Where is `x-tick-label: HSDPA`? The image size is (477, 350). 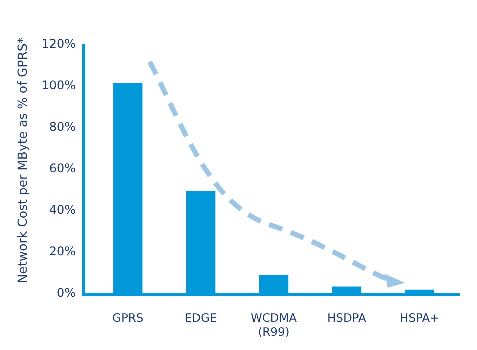
x-tick-label: HSDPA is located at coordinates (347, 318).